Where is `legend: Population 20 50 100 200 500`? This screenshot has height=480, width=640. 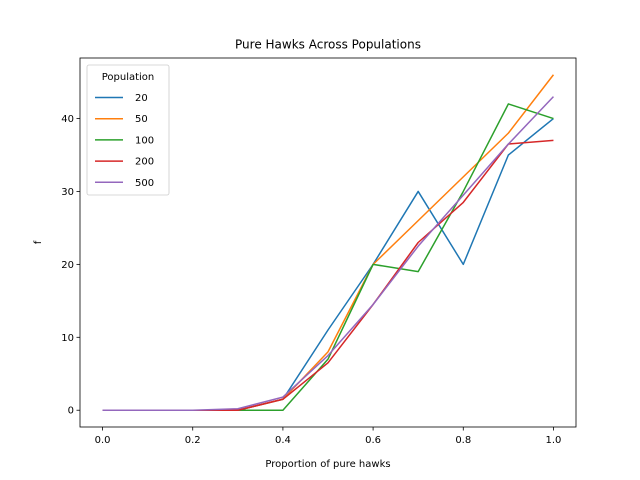 legend: Population 20 50 100 200 500 is located at coordinates (128, 130).